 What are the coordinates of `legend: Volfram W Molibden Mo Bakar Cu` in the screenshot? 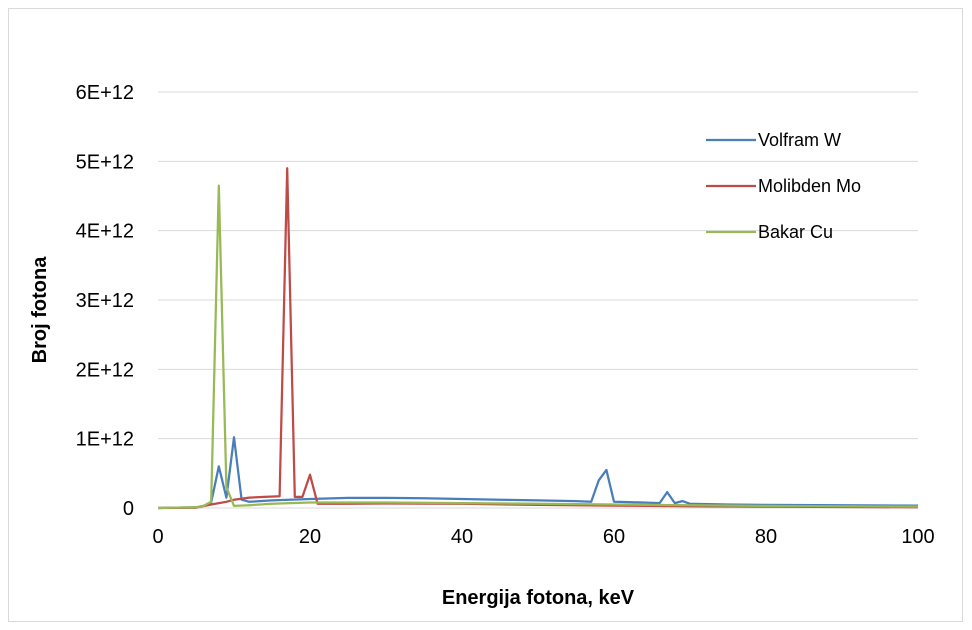 It's located at (783, 186).